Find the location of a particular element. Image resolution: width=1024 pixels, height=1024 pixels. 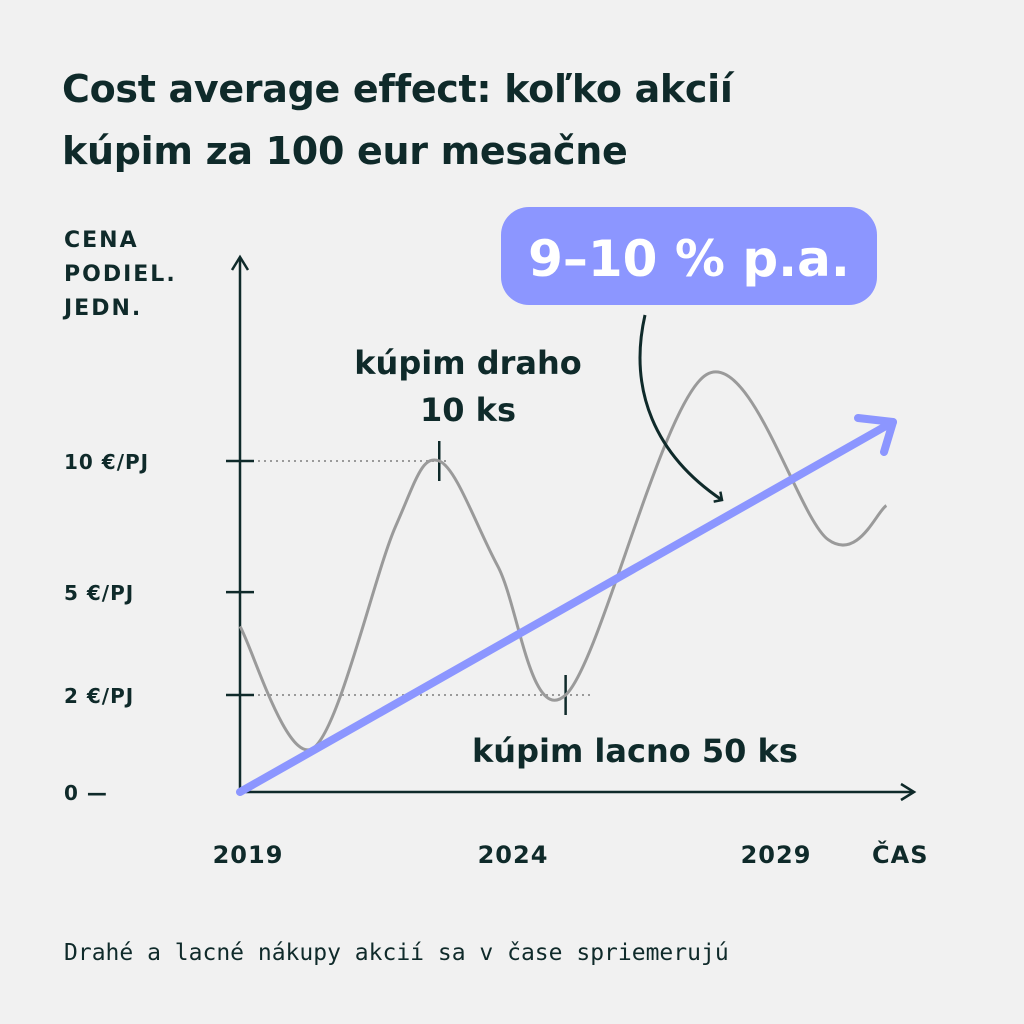

y-axis-label: CENA PODIEL. JEDN. is located at coordinates (120, 275).